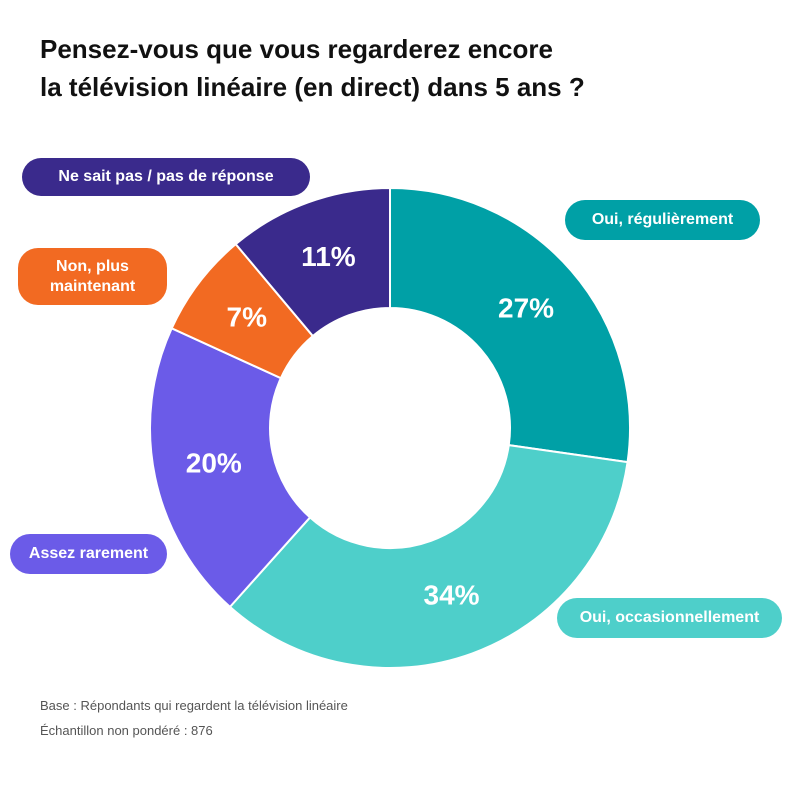  Describe the element at coordinates (214, 462) in the screenshot. I see `value-label: 20%` at that location.